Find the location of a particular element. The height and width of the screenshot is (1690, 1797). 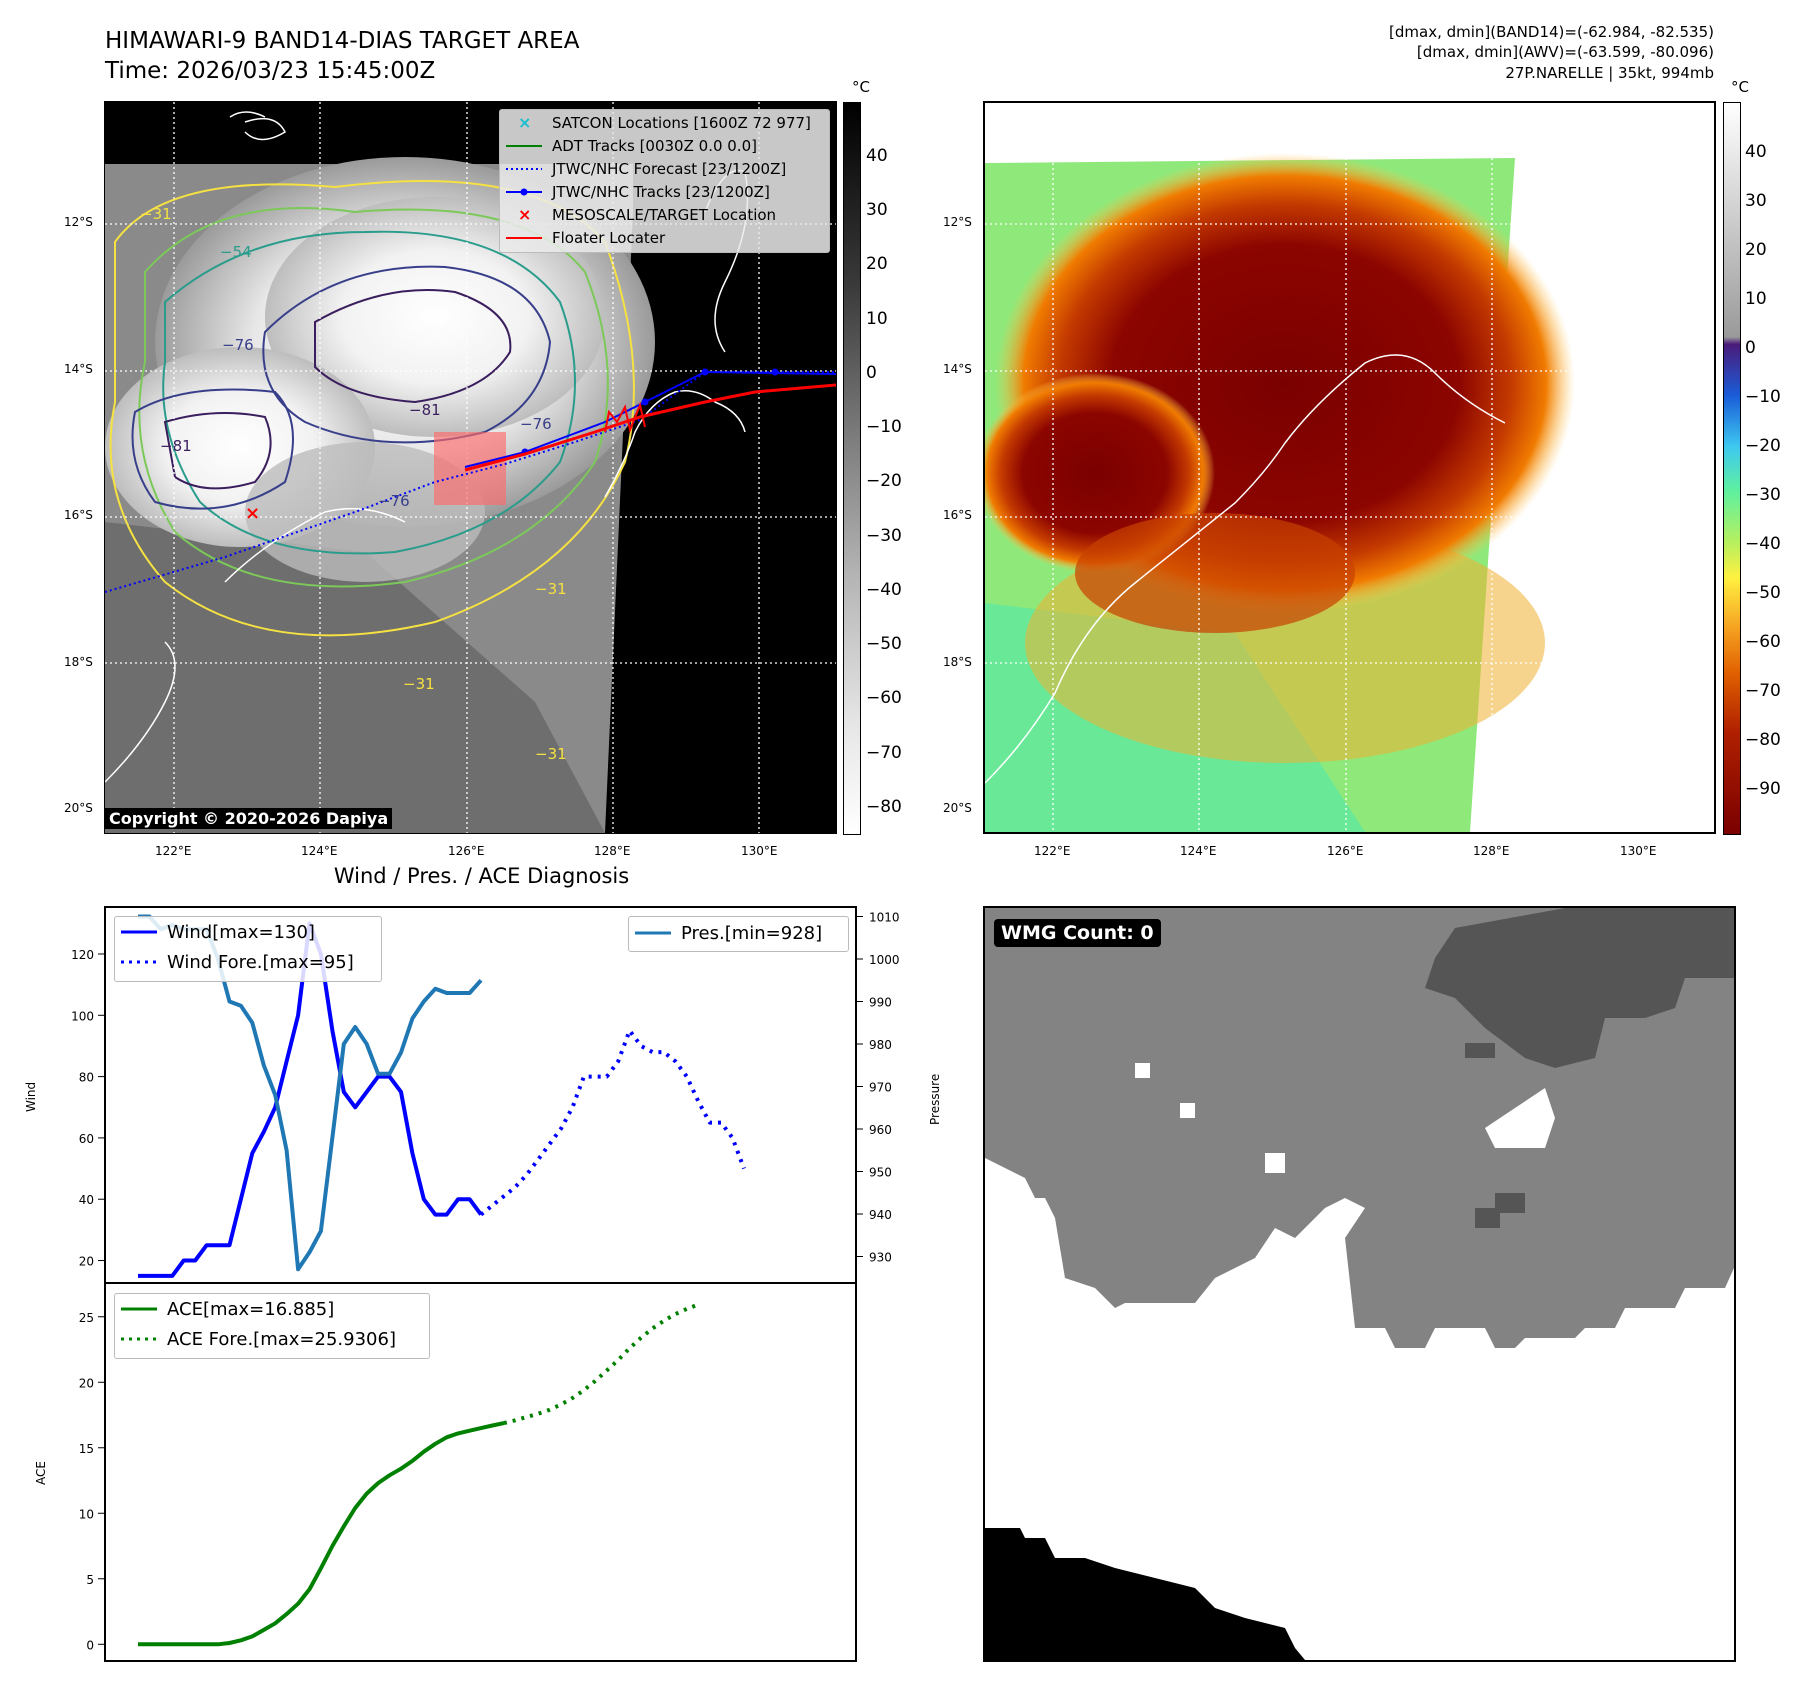

legend-item-pressure: Pres.[min=928] is located at coordinates (738, 933).